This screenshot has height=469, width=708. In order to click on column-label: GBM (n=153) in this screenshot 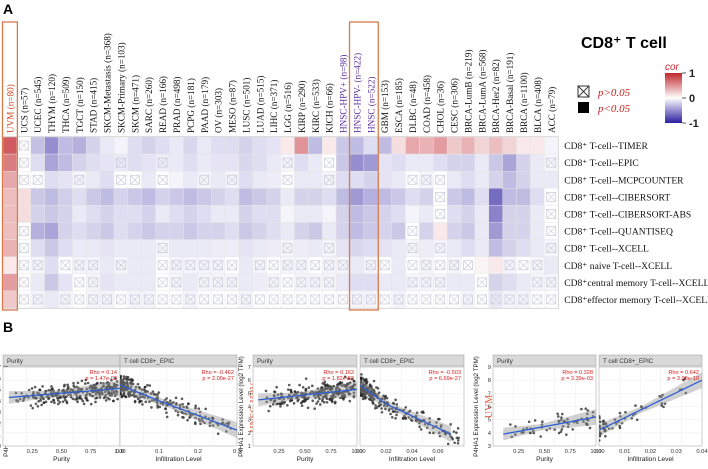, I will do `click(385, 106)`.